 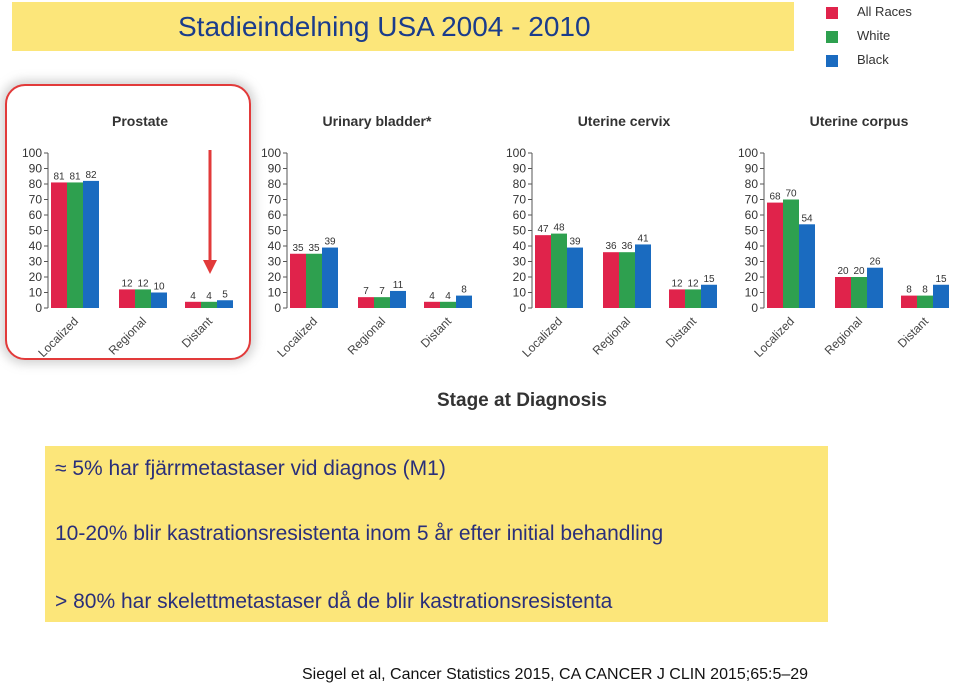 I want to click on x-axis-label: Stage at Diagnosis, so click(x=522, y=400).